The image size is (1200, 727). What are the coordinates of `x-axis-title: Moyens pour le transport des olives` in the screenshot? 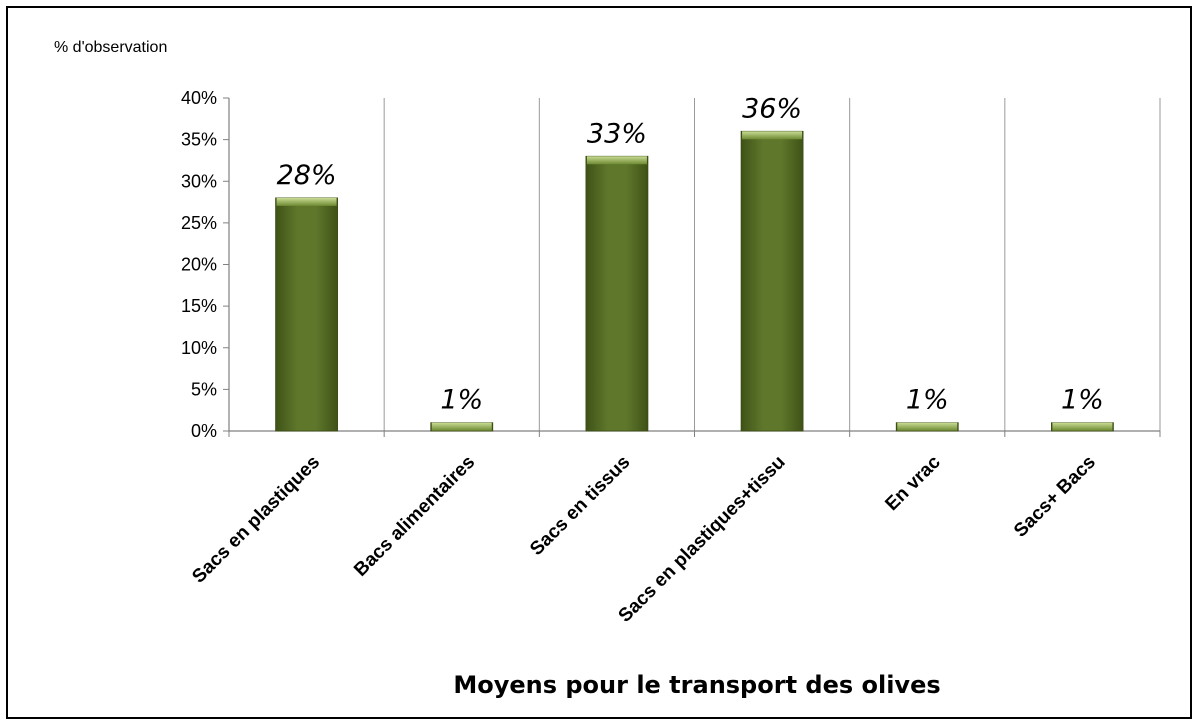 It's located at (696, 685).